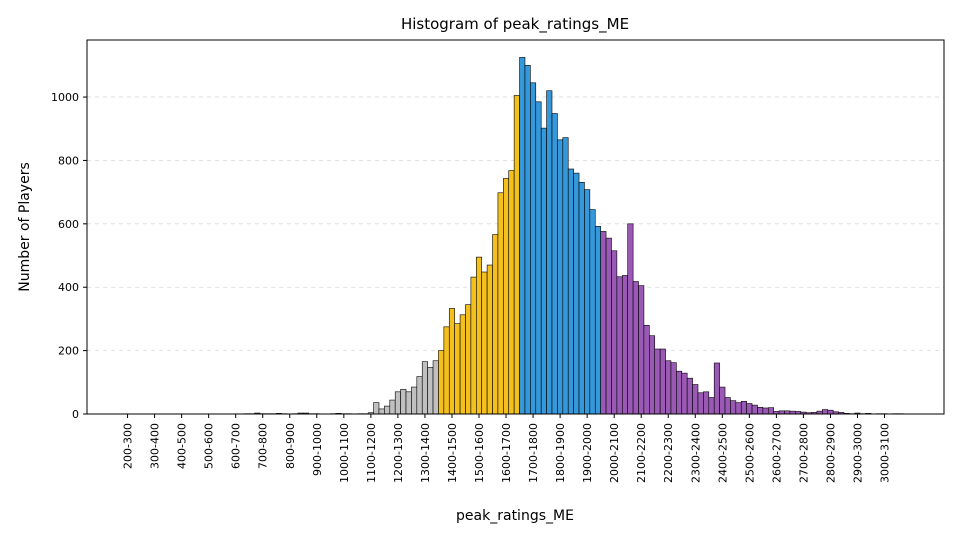  What do you see at coordinates (857, 453) in the screenshot?
I see `x-tick-label: 2900-3000` at bounding box center [857, 453].